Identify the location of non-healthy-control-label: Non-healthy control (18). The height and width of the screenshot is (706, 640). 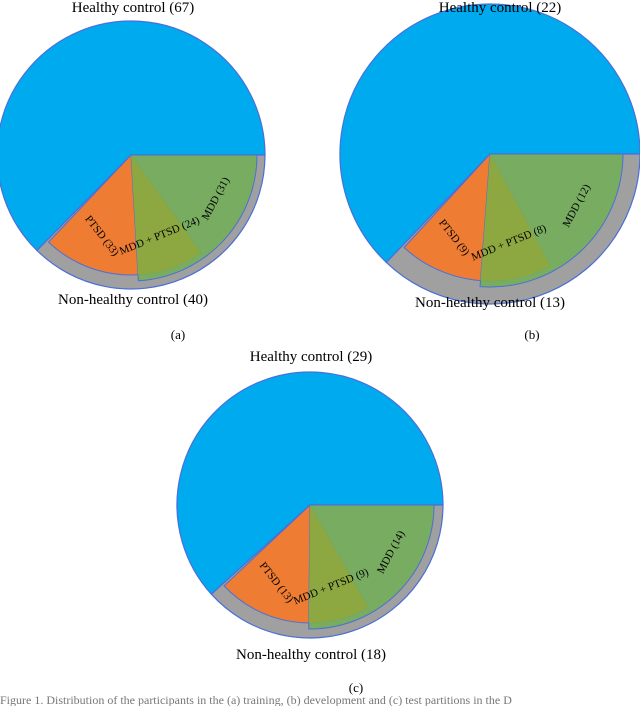
(311, 655).